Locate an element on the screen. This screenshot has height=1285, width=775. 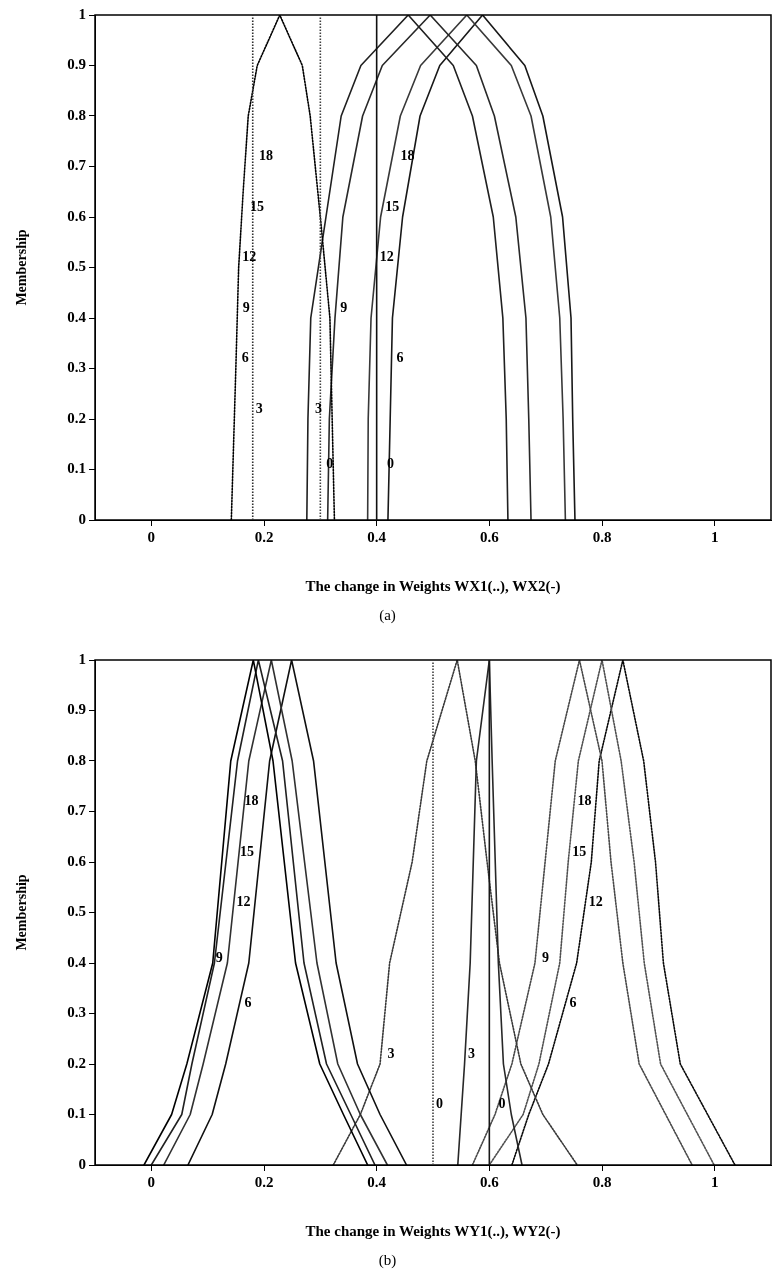
x-axis-title: The change in Weights WX1(..), WX2(-) is located at coordinates (433, 586).